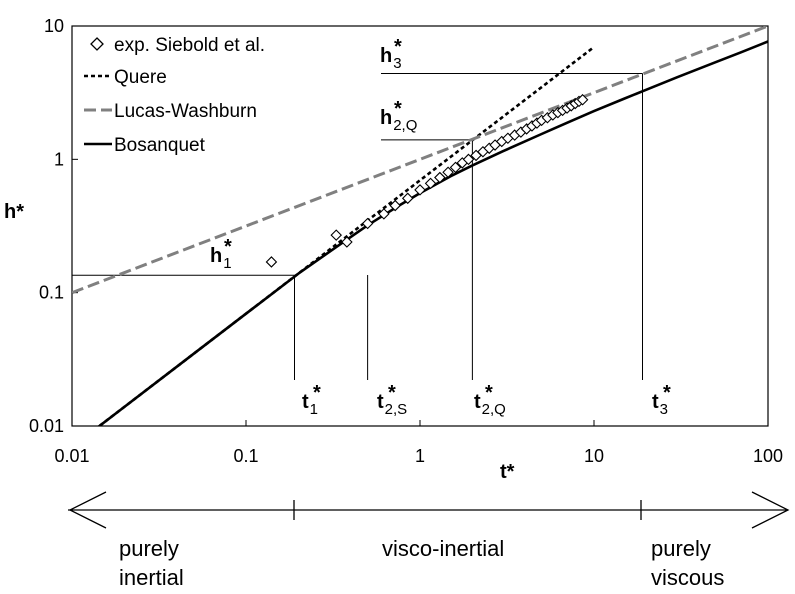 Image resolution: width=795 pixels, height=594 pixels. What do you see at coordinates (594, 456) in the screenshot?
I see `x-tick-label-3: 10` at bounding box center [594, 456].